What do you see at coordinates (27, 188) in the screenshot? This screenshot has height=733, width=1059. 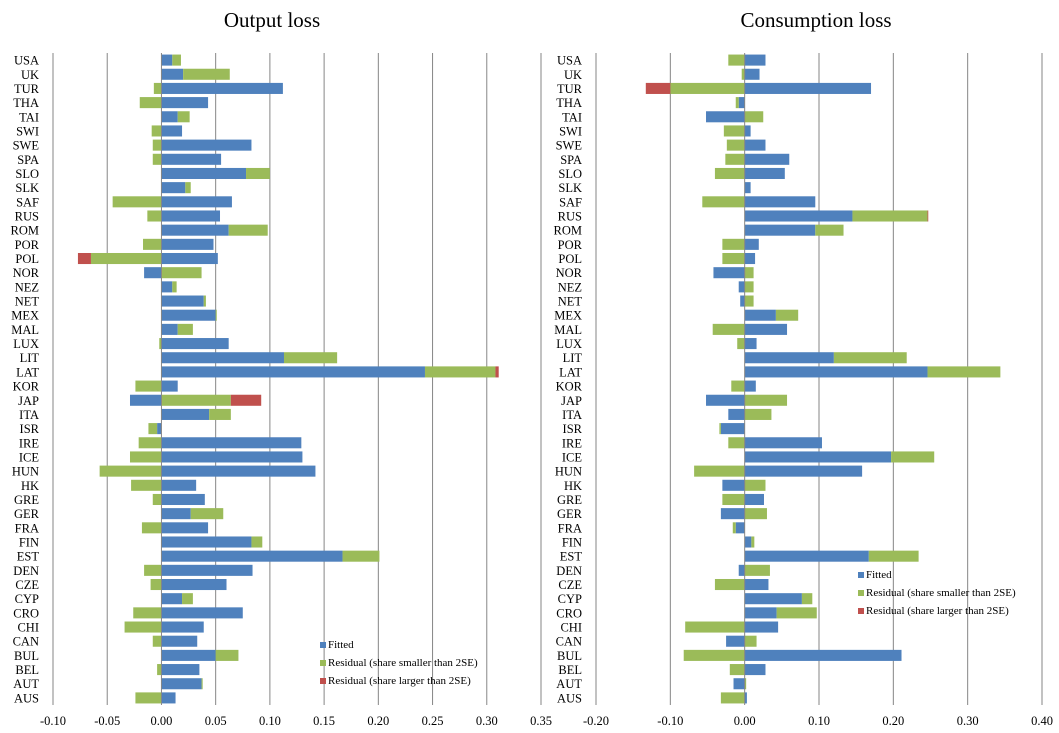 I see `category-label: SLK` at bounding box center [27, 188].